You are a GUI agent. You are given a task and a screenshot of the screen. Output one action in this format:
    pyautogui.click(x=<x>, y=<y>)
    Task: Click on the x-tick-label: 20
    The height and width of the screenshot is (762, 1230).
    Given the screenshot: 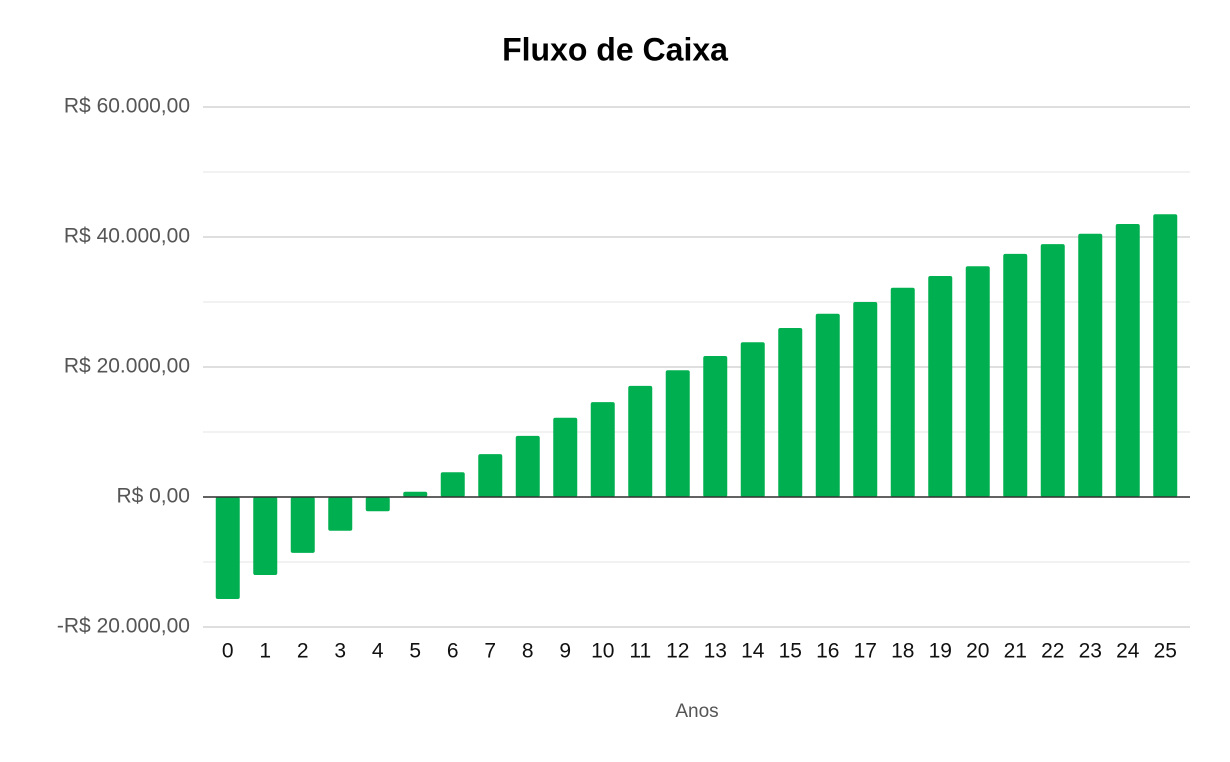 What is the action you would take?
    pyautogui.click(x=977, y=651)
    